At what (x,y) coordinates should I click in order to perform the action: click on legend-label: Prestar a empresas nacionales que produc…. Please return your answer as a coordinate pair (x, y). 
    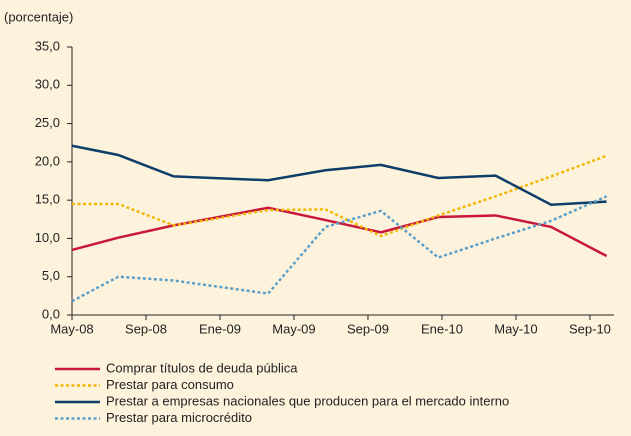
    Looking at the image, I should click on (307, 400).